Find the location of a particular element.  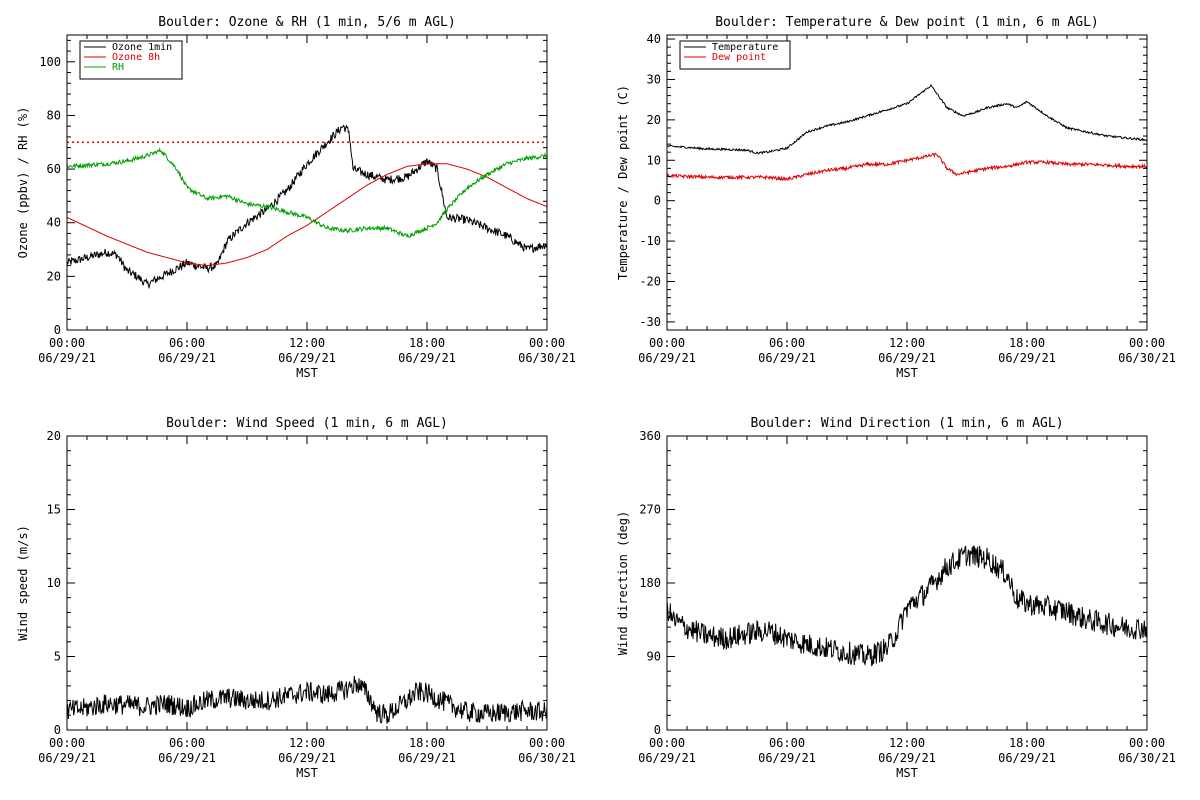

y-tick-label: 5 is located at coordinates (57, 657).